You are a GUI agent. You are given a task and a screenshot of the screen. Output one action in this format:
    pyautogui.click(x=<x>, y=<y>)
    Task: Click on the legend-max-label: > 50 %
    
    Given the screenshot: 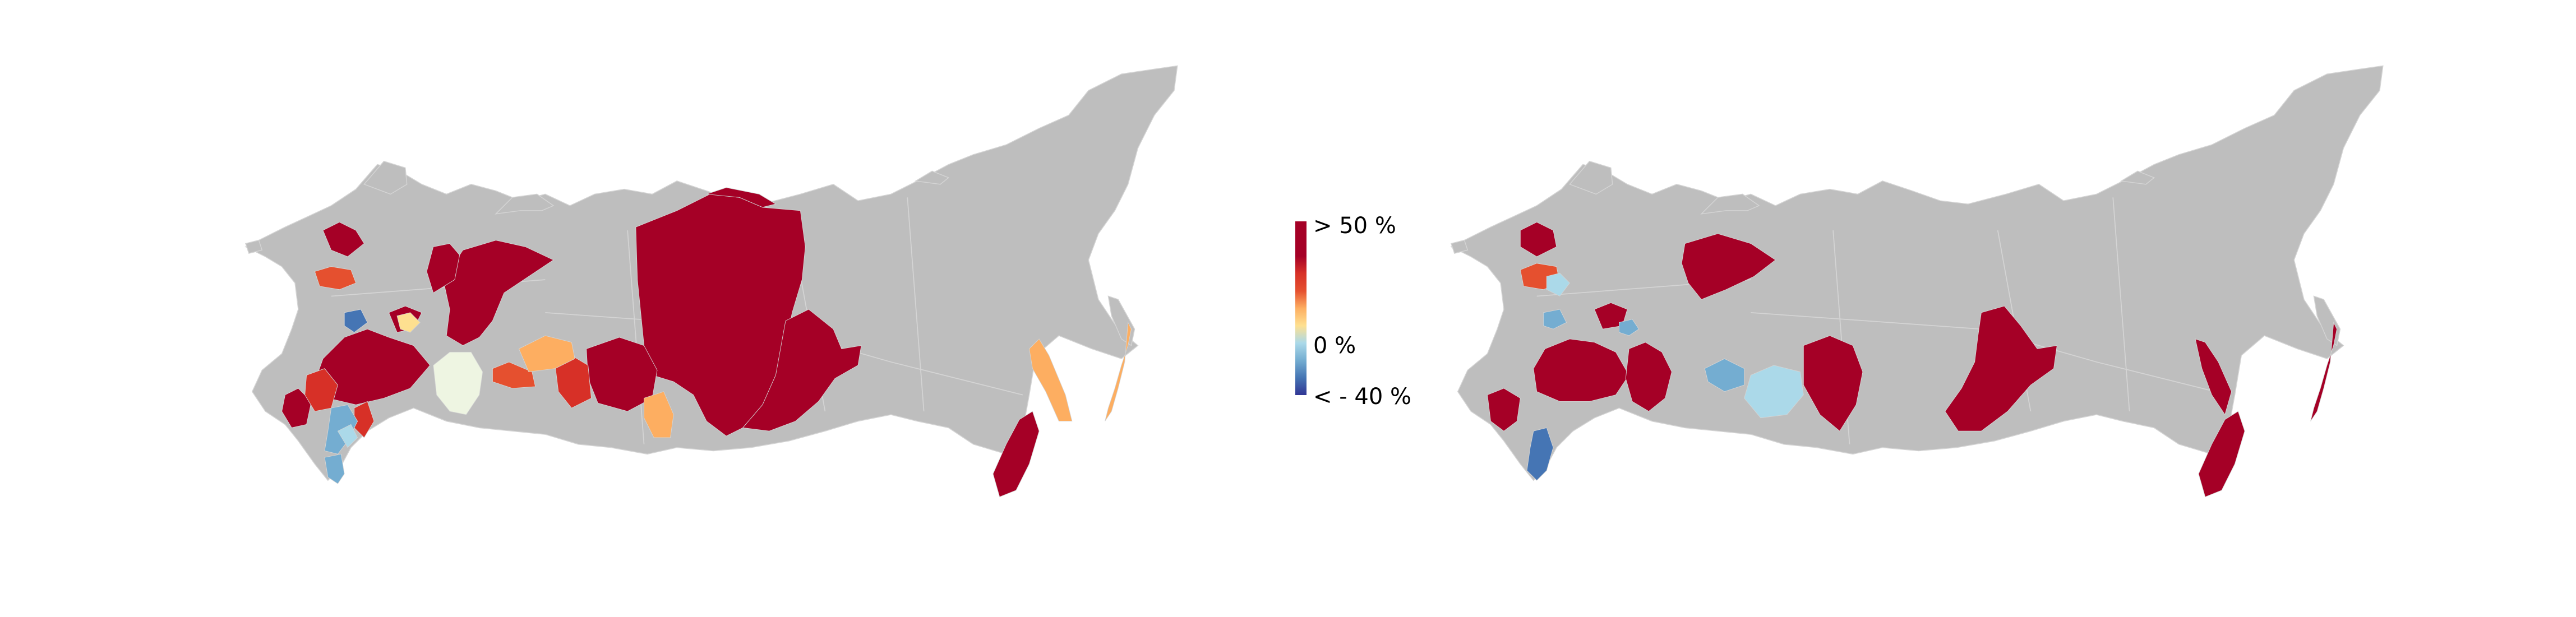 What is the action you would take?
    pyautogui.click(x=1354, y=226)
    